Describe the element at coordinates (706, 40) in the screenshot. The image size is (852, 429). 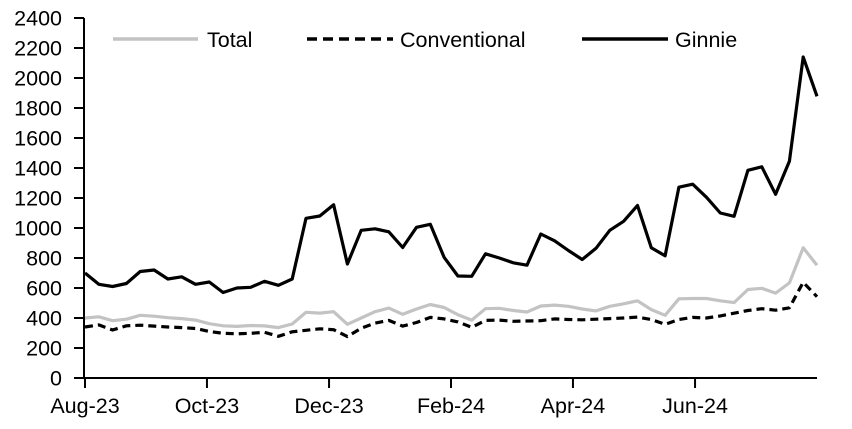
I see `legend-label-ginnie: Ginnie` at that location.